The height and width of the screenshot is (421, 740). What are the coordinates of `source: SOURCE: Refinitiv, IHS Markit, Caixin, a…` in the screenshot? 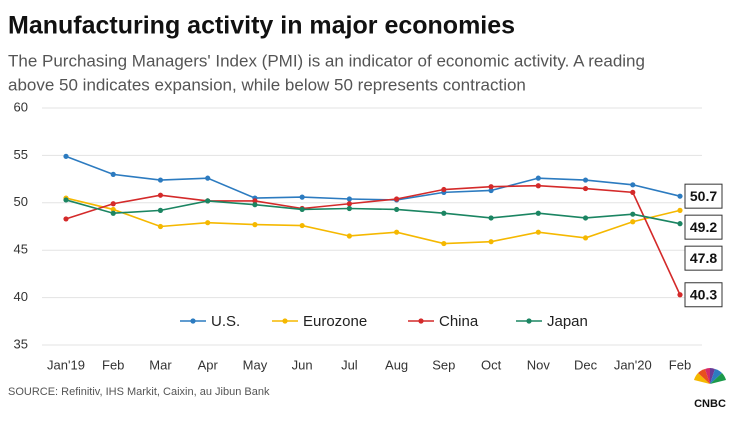 It's located at (139, 392).